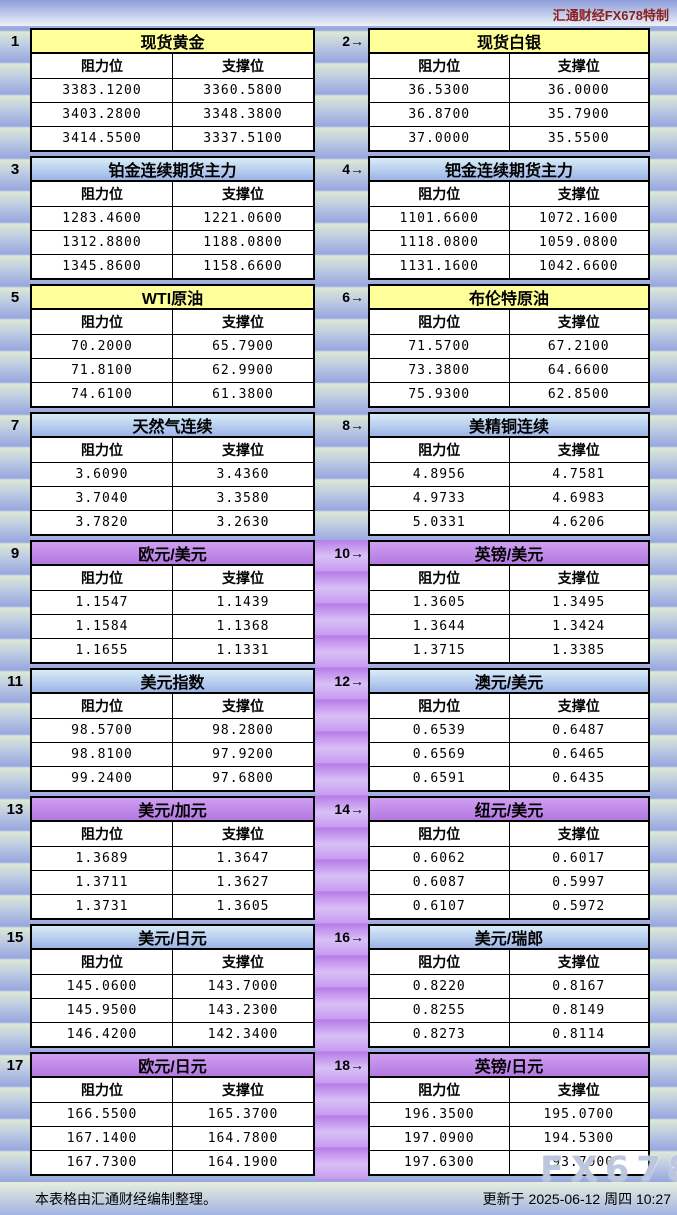 Image resolution: width=677 pixels, height=1215 pixels. I want to click on label-slot: 7, so click(15, 476).